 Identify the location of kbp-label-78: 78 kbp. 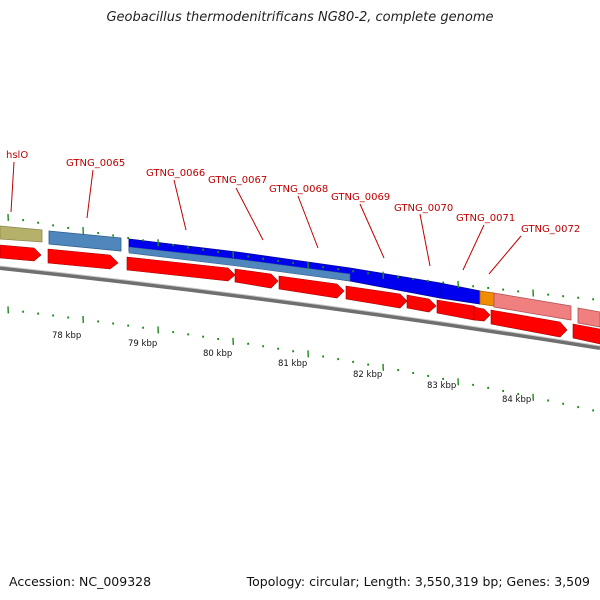
(66, 336).